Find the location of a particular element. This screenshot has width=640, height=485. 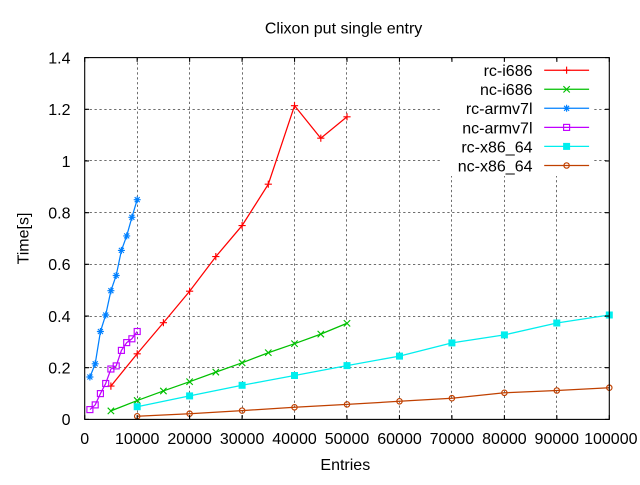

svg-text: 0.2 is located at coordinates (59, 369).